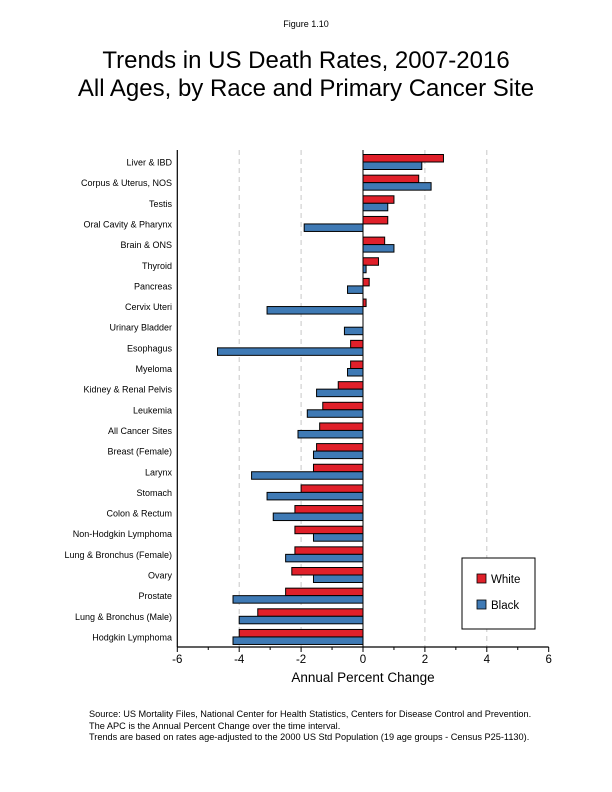 The image size is (612, 792). I want to click on category-label: Urinary Bladder, so click(140, 328).